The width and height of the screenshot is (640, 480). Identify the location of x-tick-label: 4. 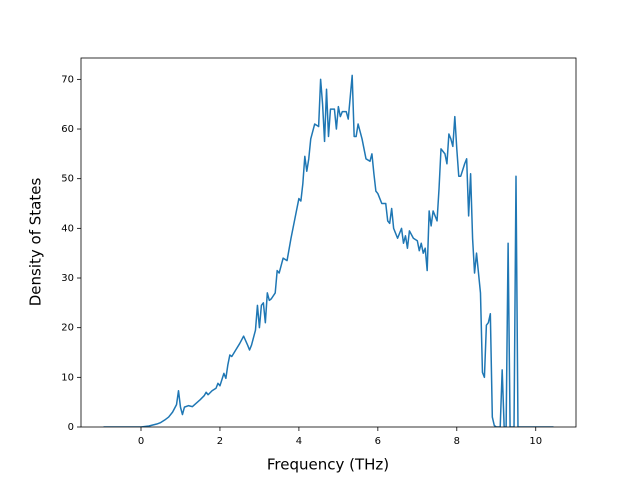
(299, 441).